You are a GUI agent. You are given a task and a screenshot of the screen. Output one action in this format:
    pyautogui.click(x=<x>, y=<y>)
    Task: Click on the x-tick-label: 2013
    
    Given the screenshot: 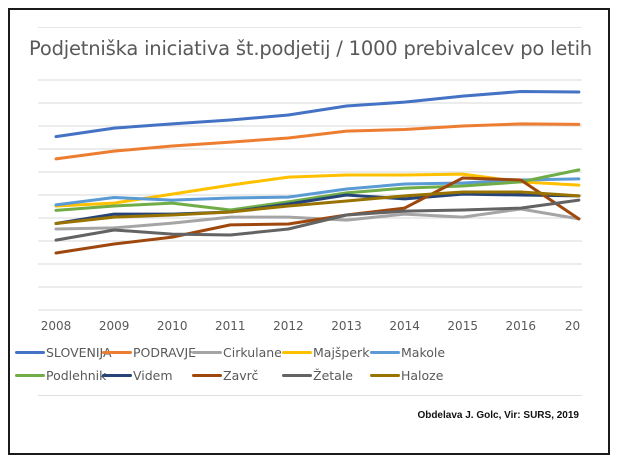 What is the action you would take?
    pyautogui.click(x=346, y=326)
    